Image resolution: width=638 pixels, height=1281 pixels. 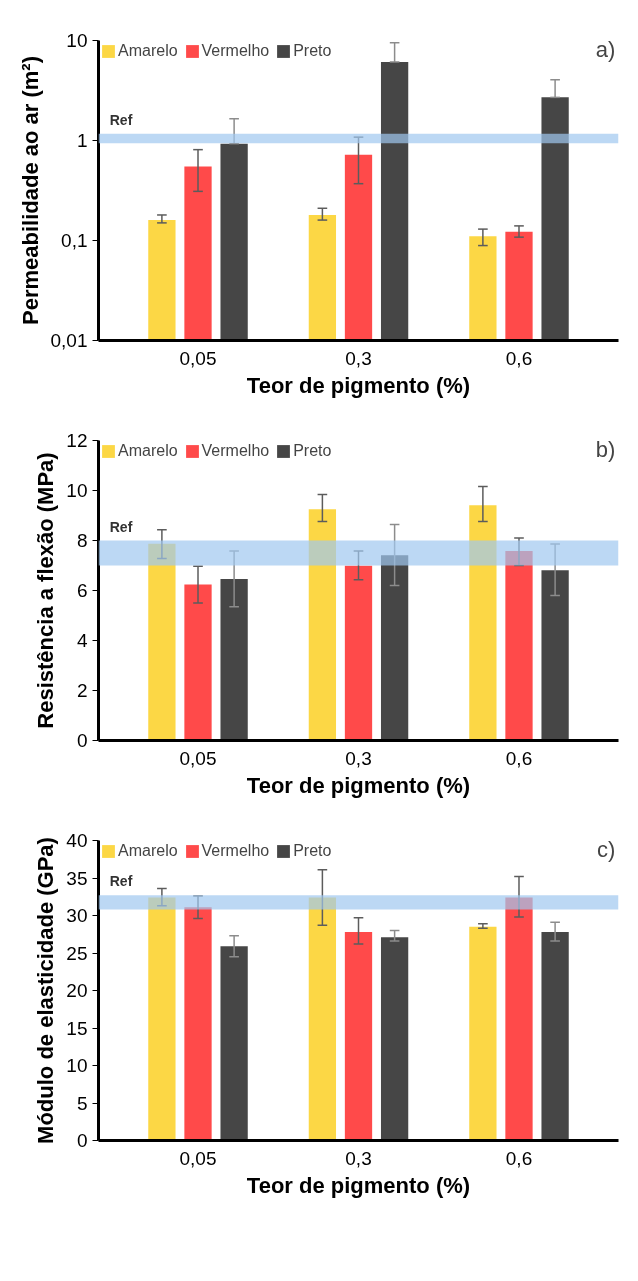 I want to click on y-tick-label: 25, so click(x=77, y=953).